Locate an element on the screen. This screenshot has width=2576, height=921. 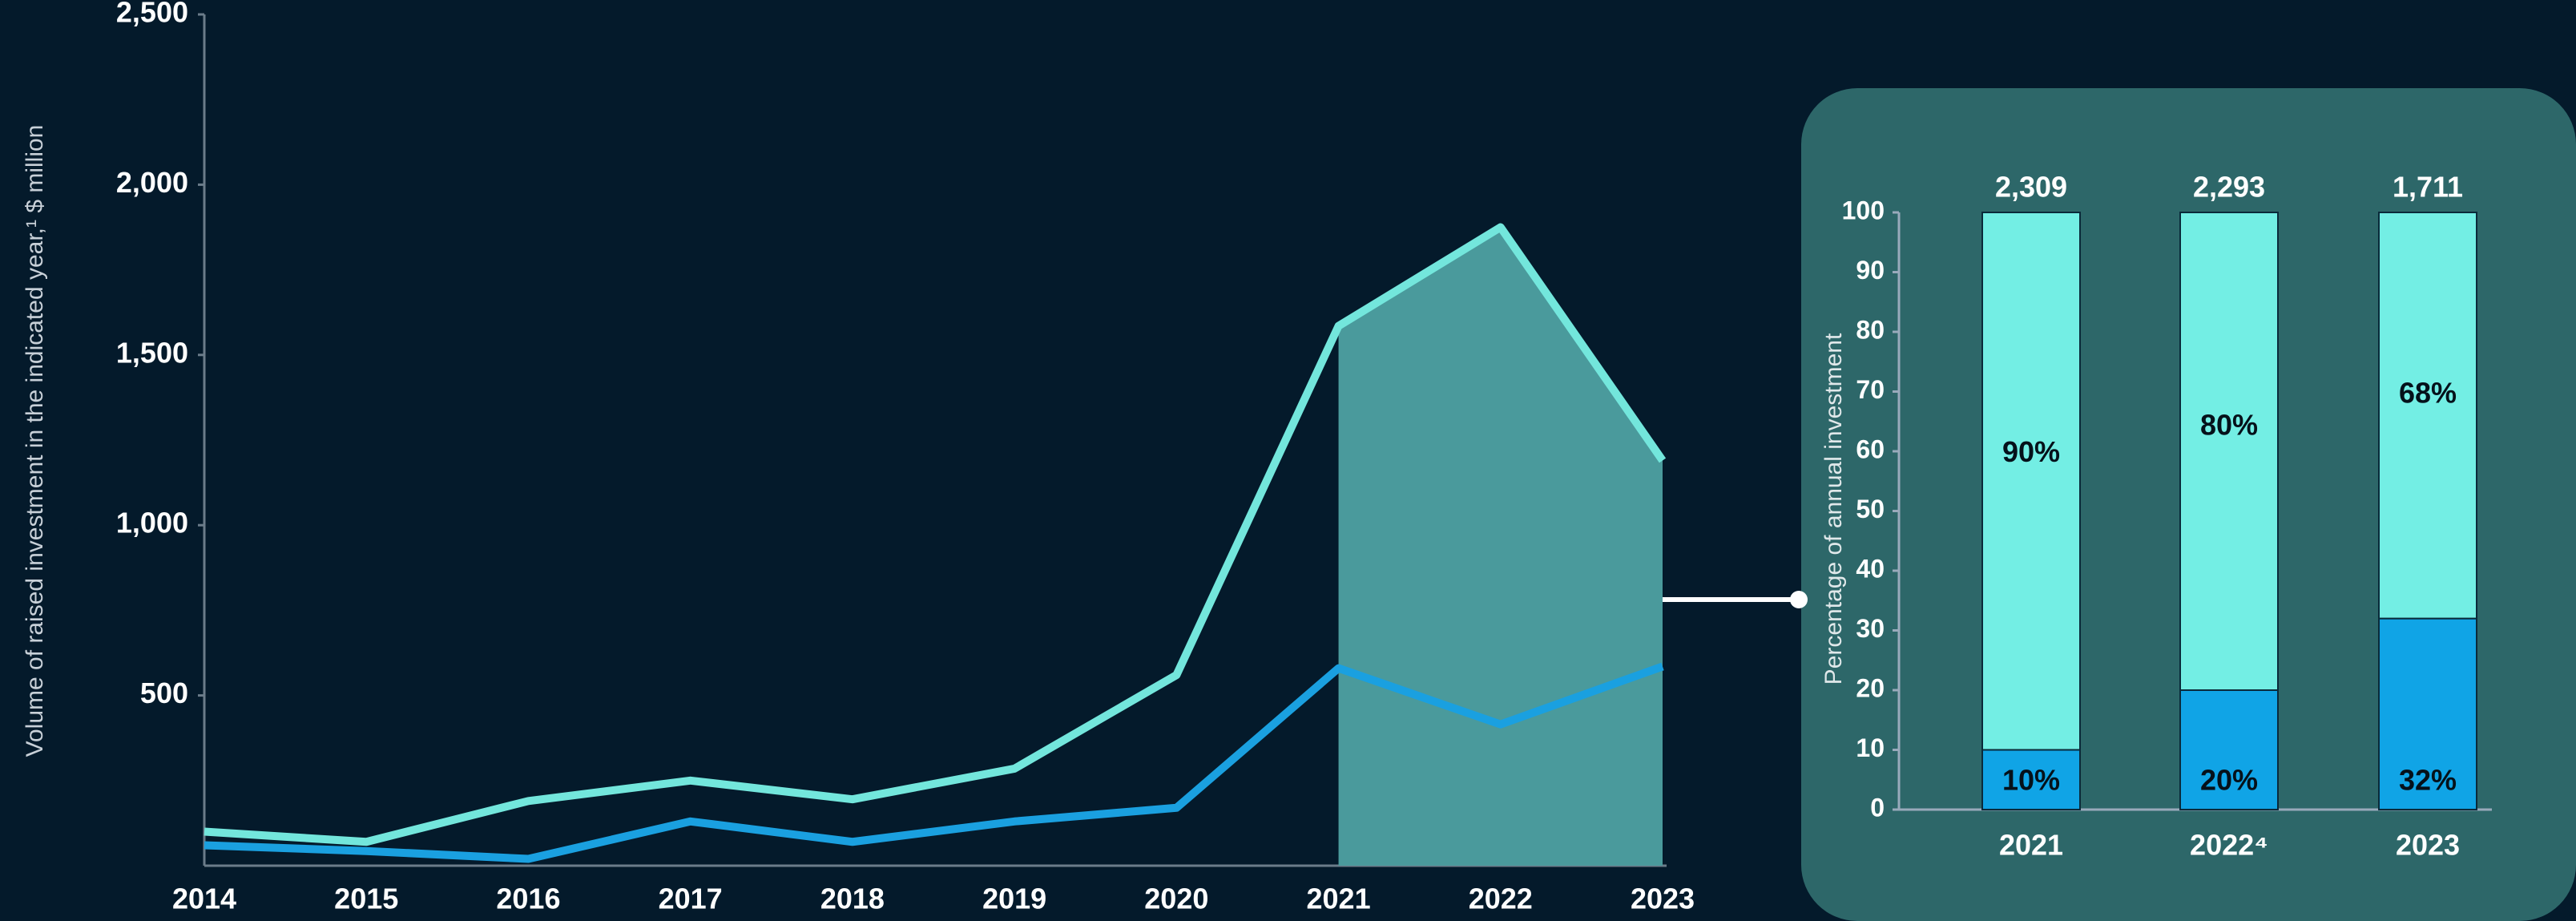
bar-total-label: 2,309 is located at coordinates (2031, 188).